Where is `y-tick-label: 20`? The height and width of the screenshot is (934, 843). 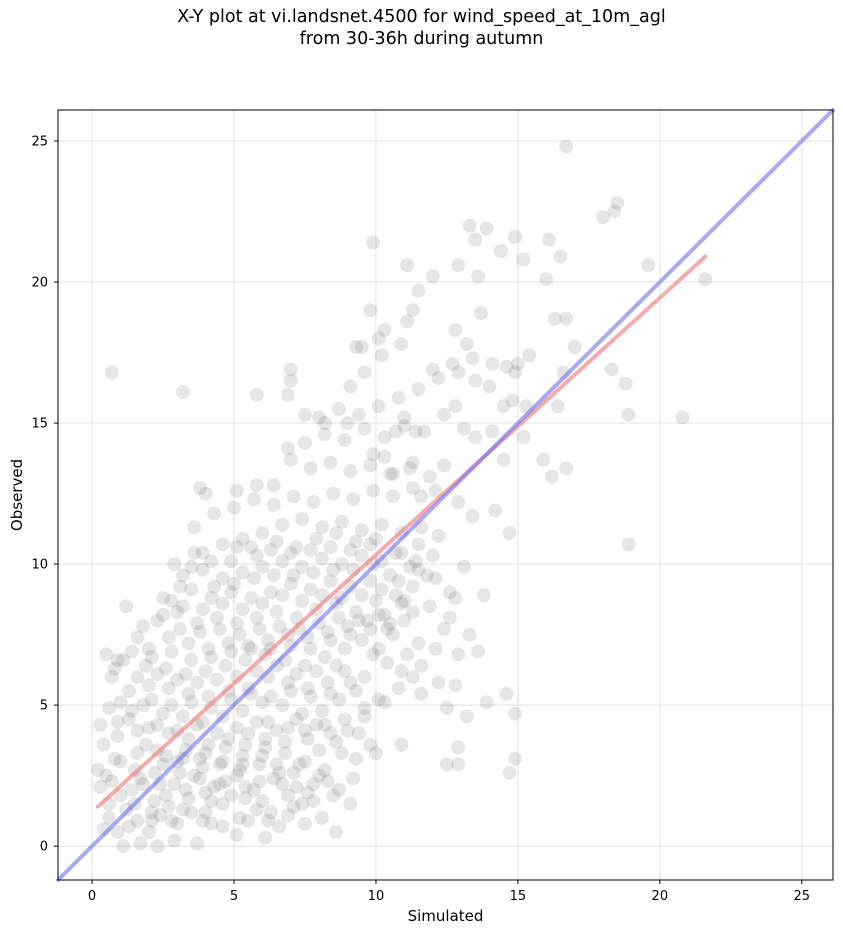 y-tick-label: 20 is located at coordinates (39, 283).